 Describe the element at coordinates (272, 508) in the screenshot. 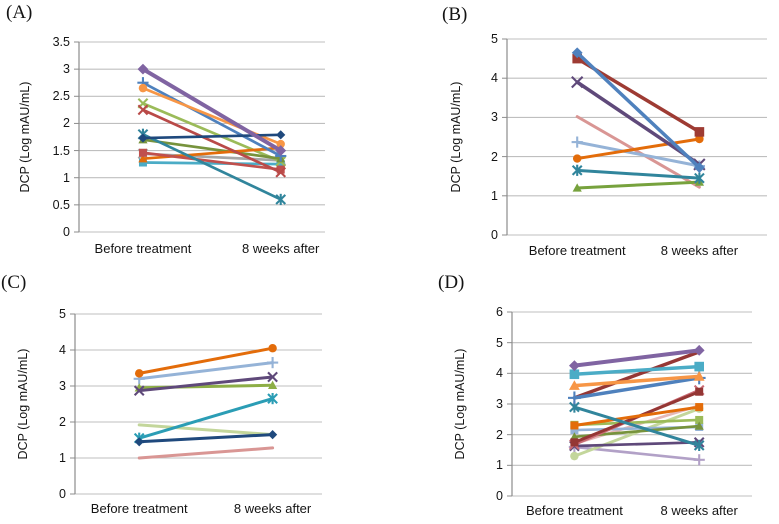

I see `panel-c-x-category-after: 8 weeks after` at that location.